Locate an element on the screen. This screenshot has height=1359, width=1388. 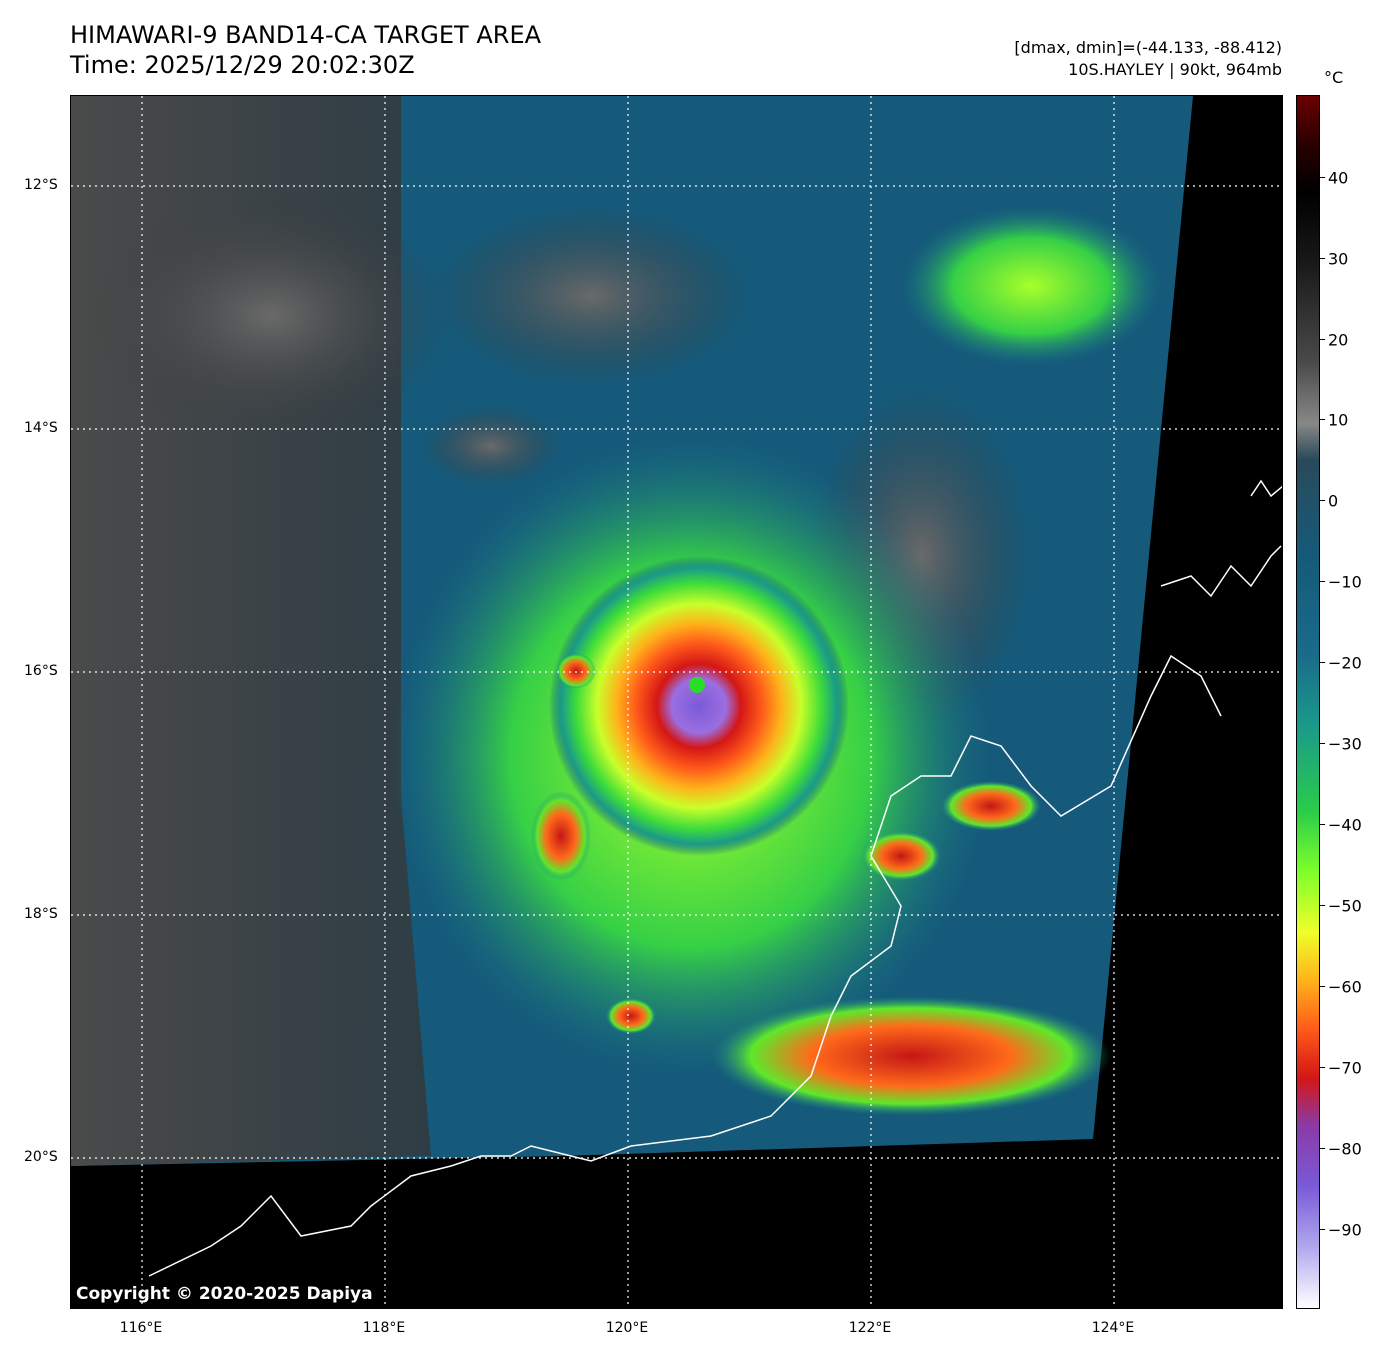
storm-core is located at coordinates (699, 706).